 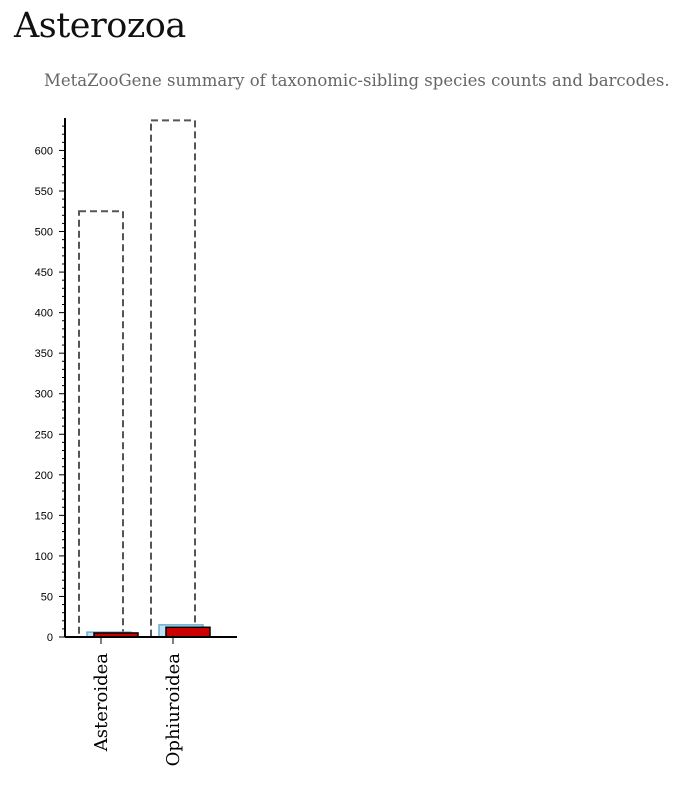 What do you see at coordinates (144, 379) in the screenshot?
I see `bars-group` at bounding box center [144, 379].